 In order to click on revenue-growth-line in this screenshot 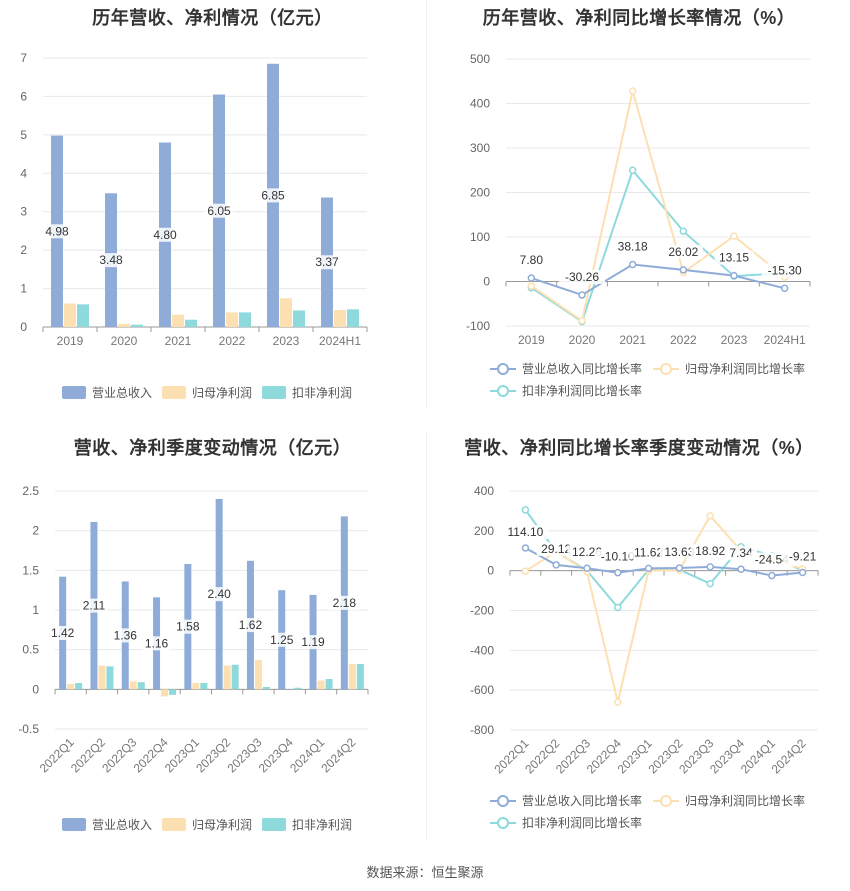, I will do `click(663, 562)`.